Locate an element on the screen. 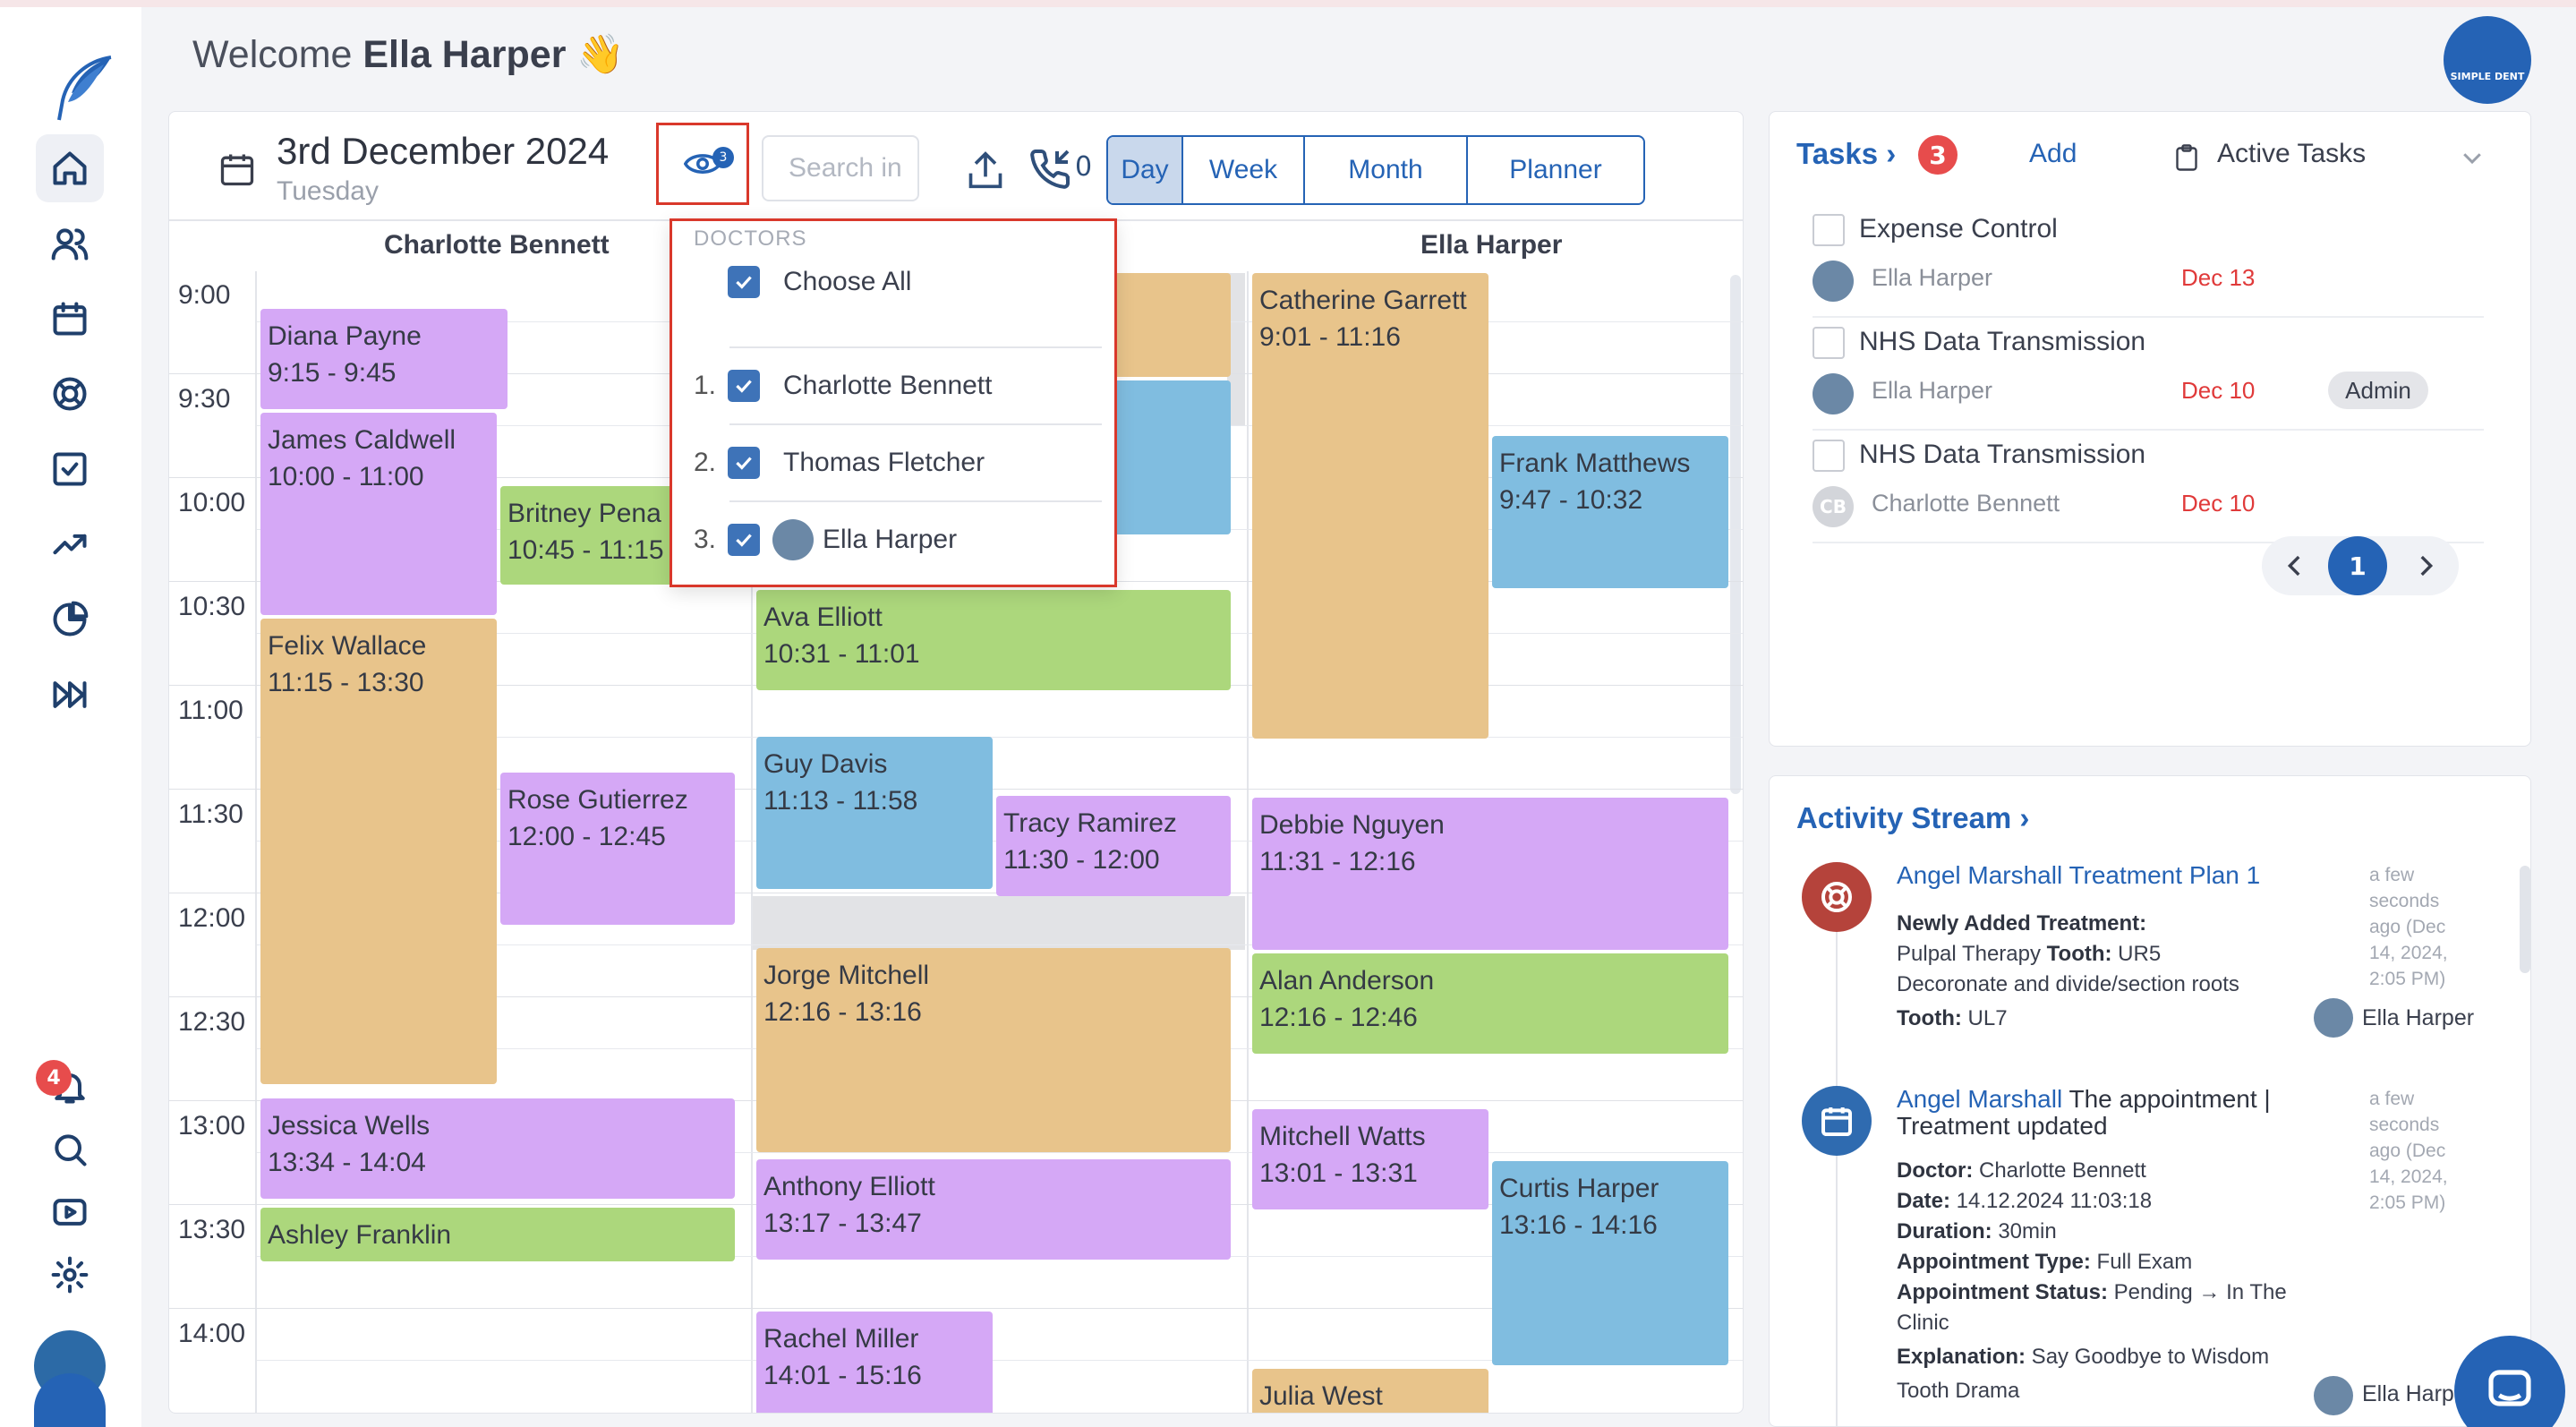 Image resolution: width=2576 pixels, height=1427 pixels. trend-icon is located at coordinates (70, 544).